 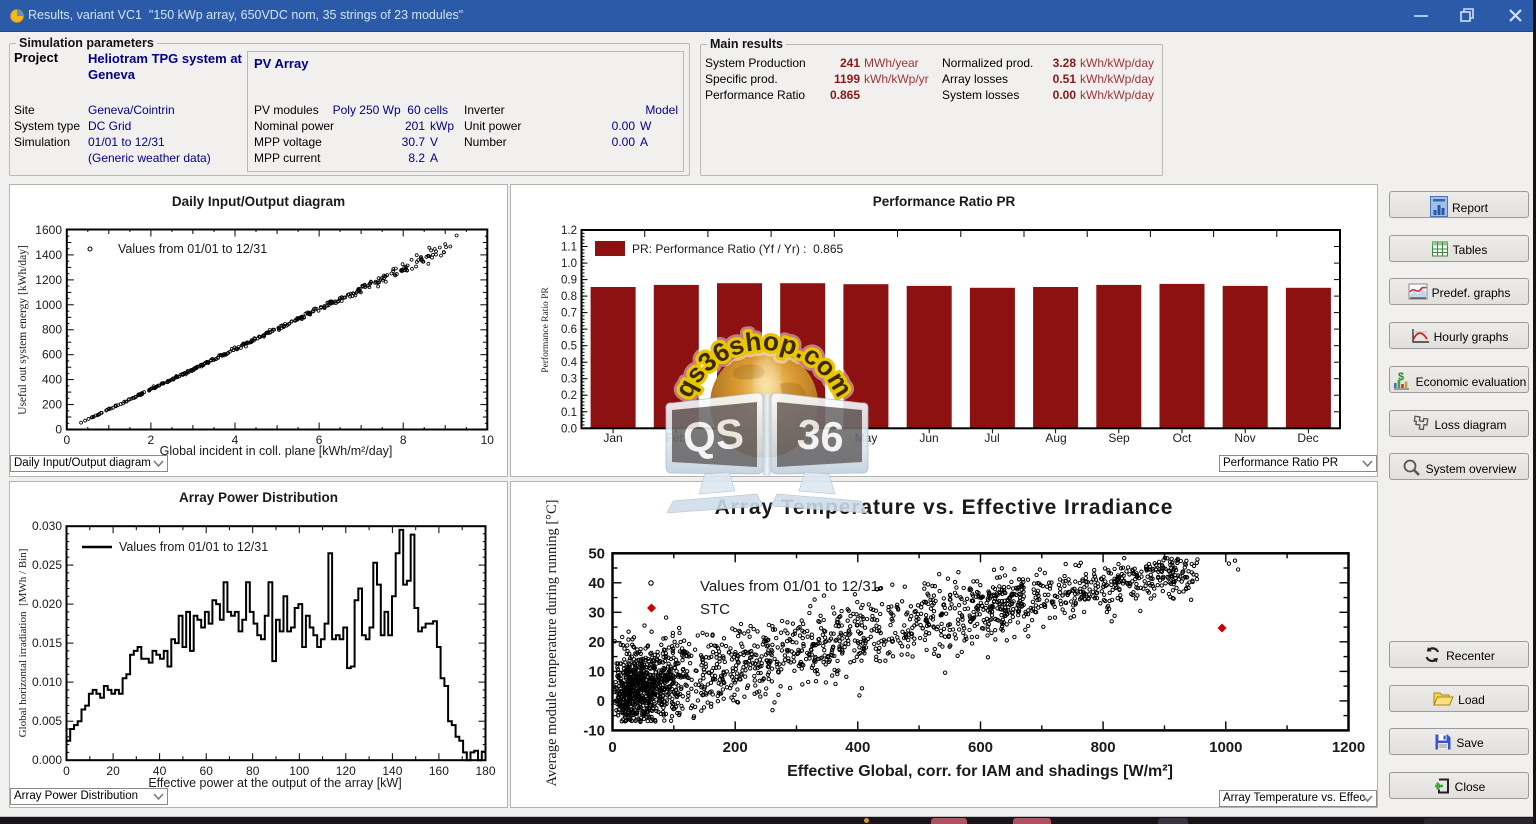 I want to click on svg-text: 2, so click(x=151, y=440).